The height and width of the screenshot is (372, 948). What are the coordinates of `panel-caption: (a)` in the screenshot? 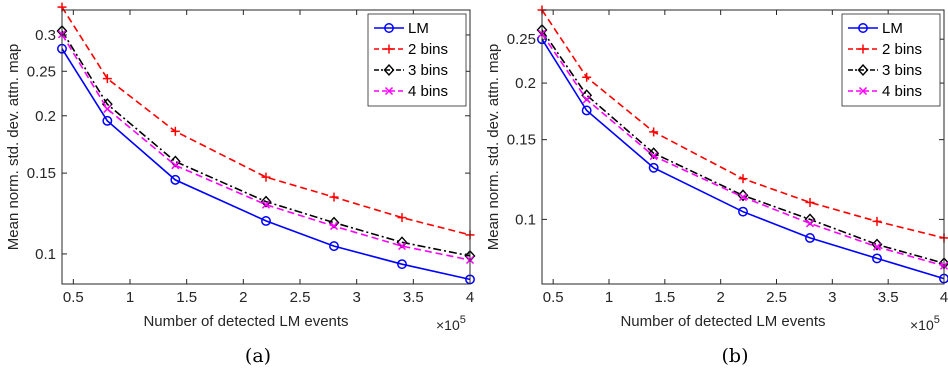 It's located at (258, 356).